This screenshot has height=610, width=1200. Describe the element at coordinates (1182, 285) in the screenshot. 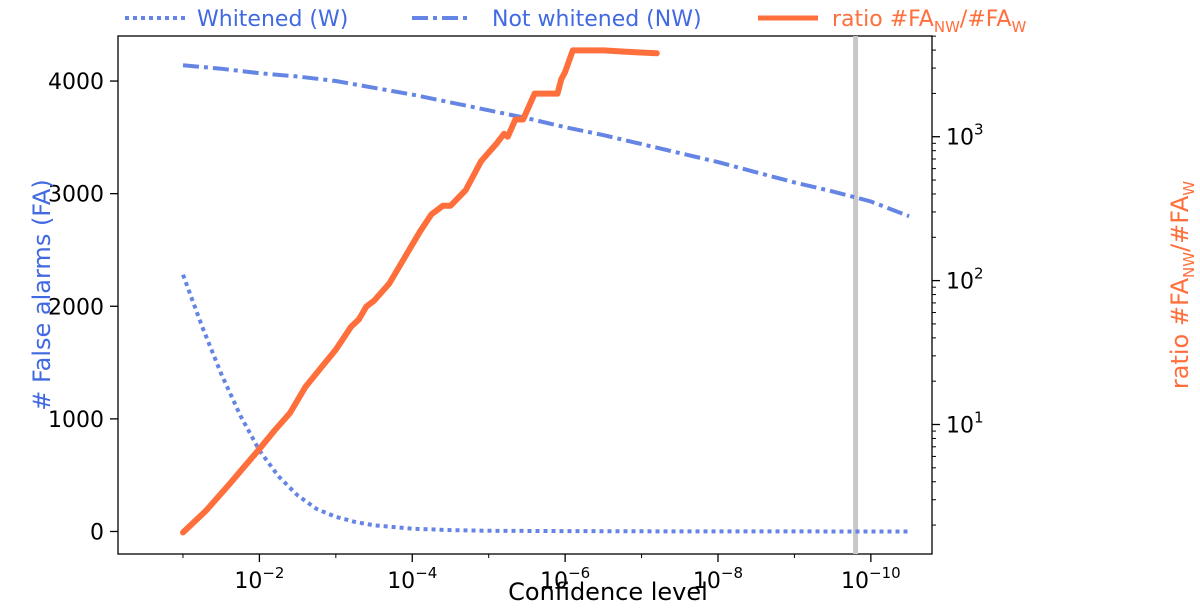

I see `y-right-axis-label: ratio #FANW/#FAW` at that location.